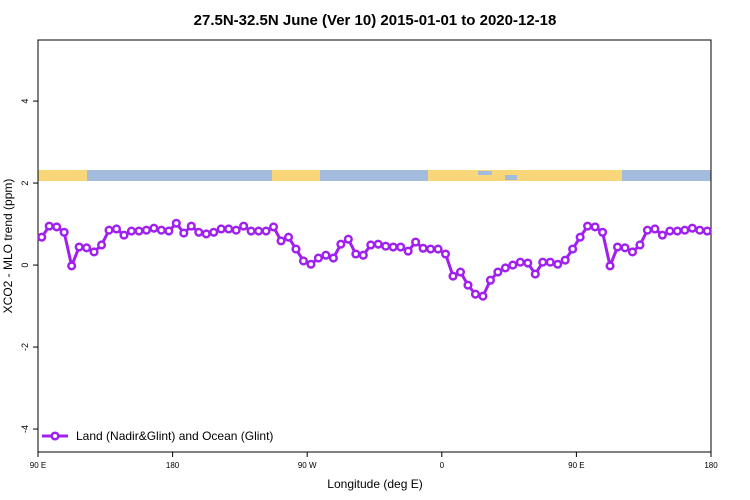 The width and height of the screenshot is (750, 500). What do you see at coordinates (374, 175) in the screenshot?
I see `land-ocean-strip` at bounding box center [374, 175].